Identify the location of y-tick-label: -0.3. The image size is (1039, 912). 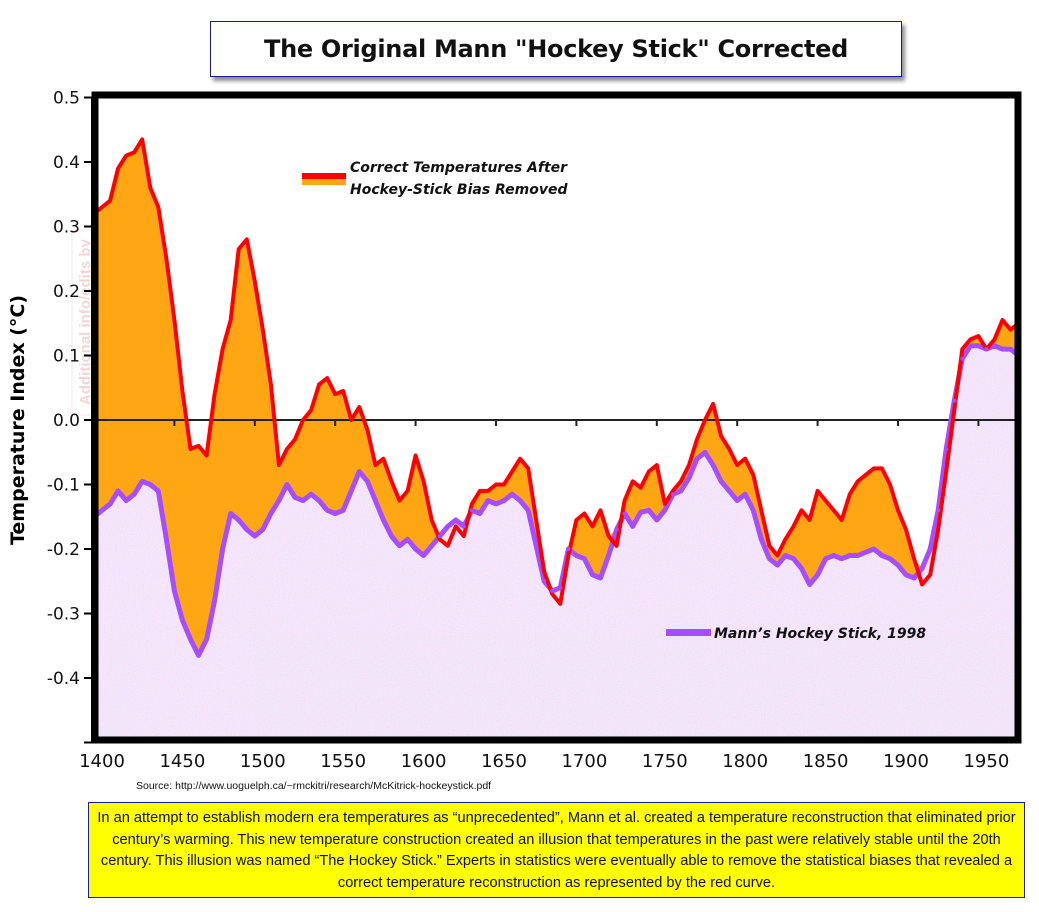
(63, 615).